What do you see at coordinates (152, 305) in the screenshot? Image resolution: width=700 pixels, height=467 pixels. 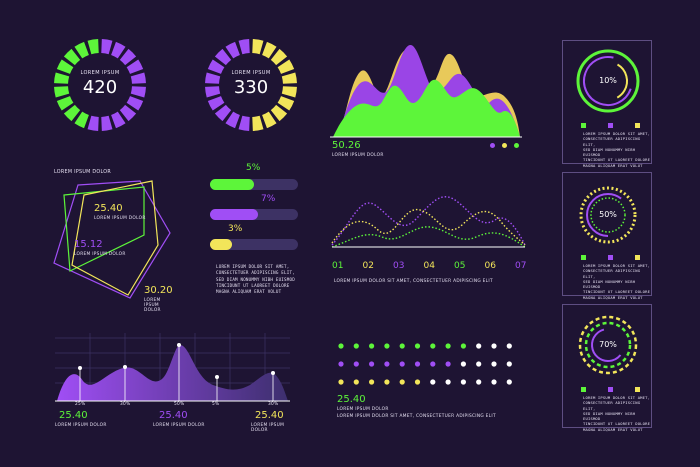 I see `polygon-caption-3: LOREM IPSUM DOLOR` at bounding box center [152, 305].